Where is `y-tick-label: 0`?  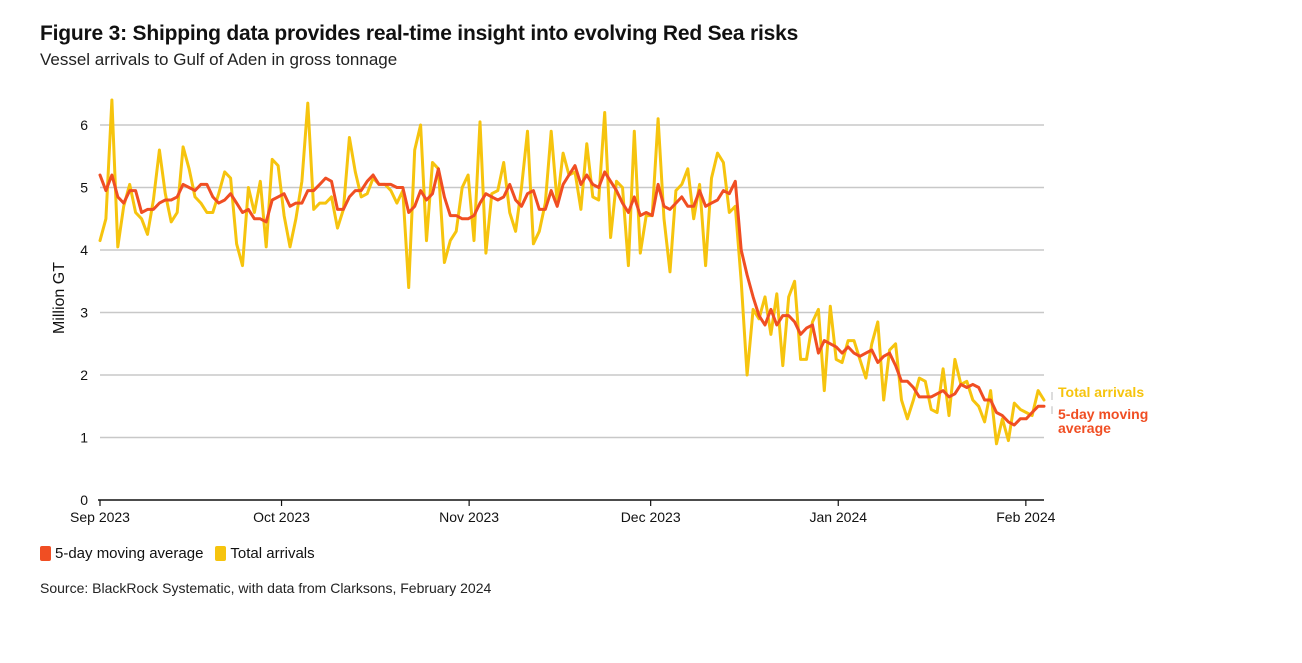 y-tick-label: 0 is located at coordinates (84, 500).